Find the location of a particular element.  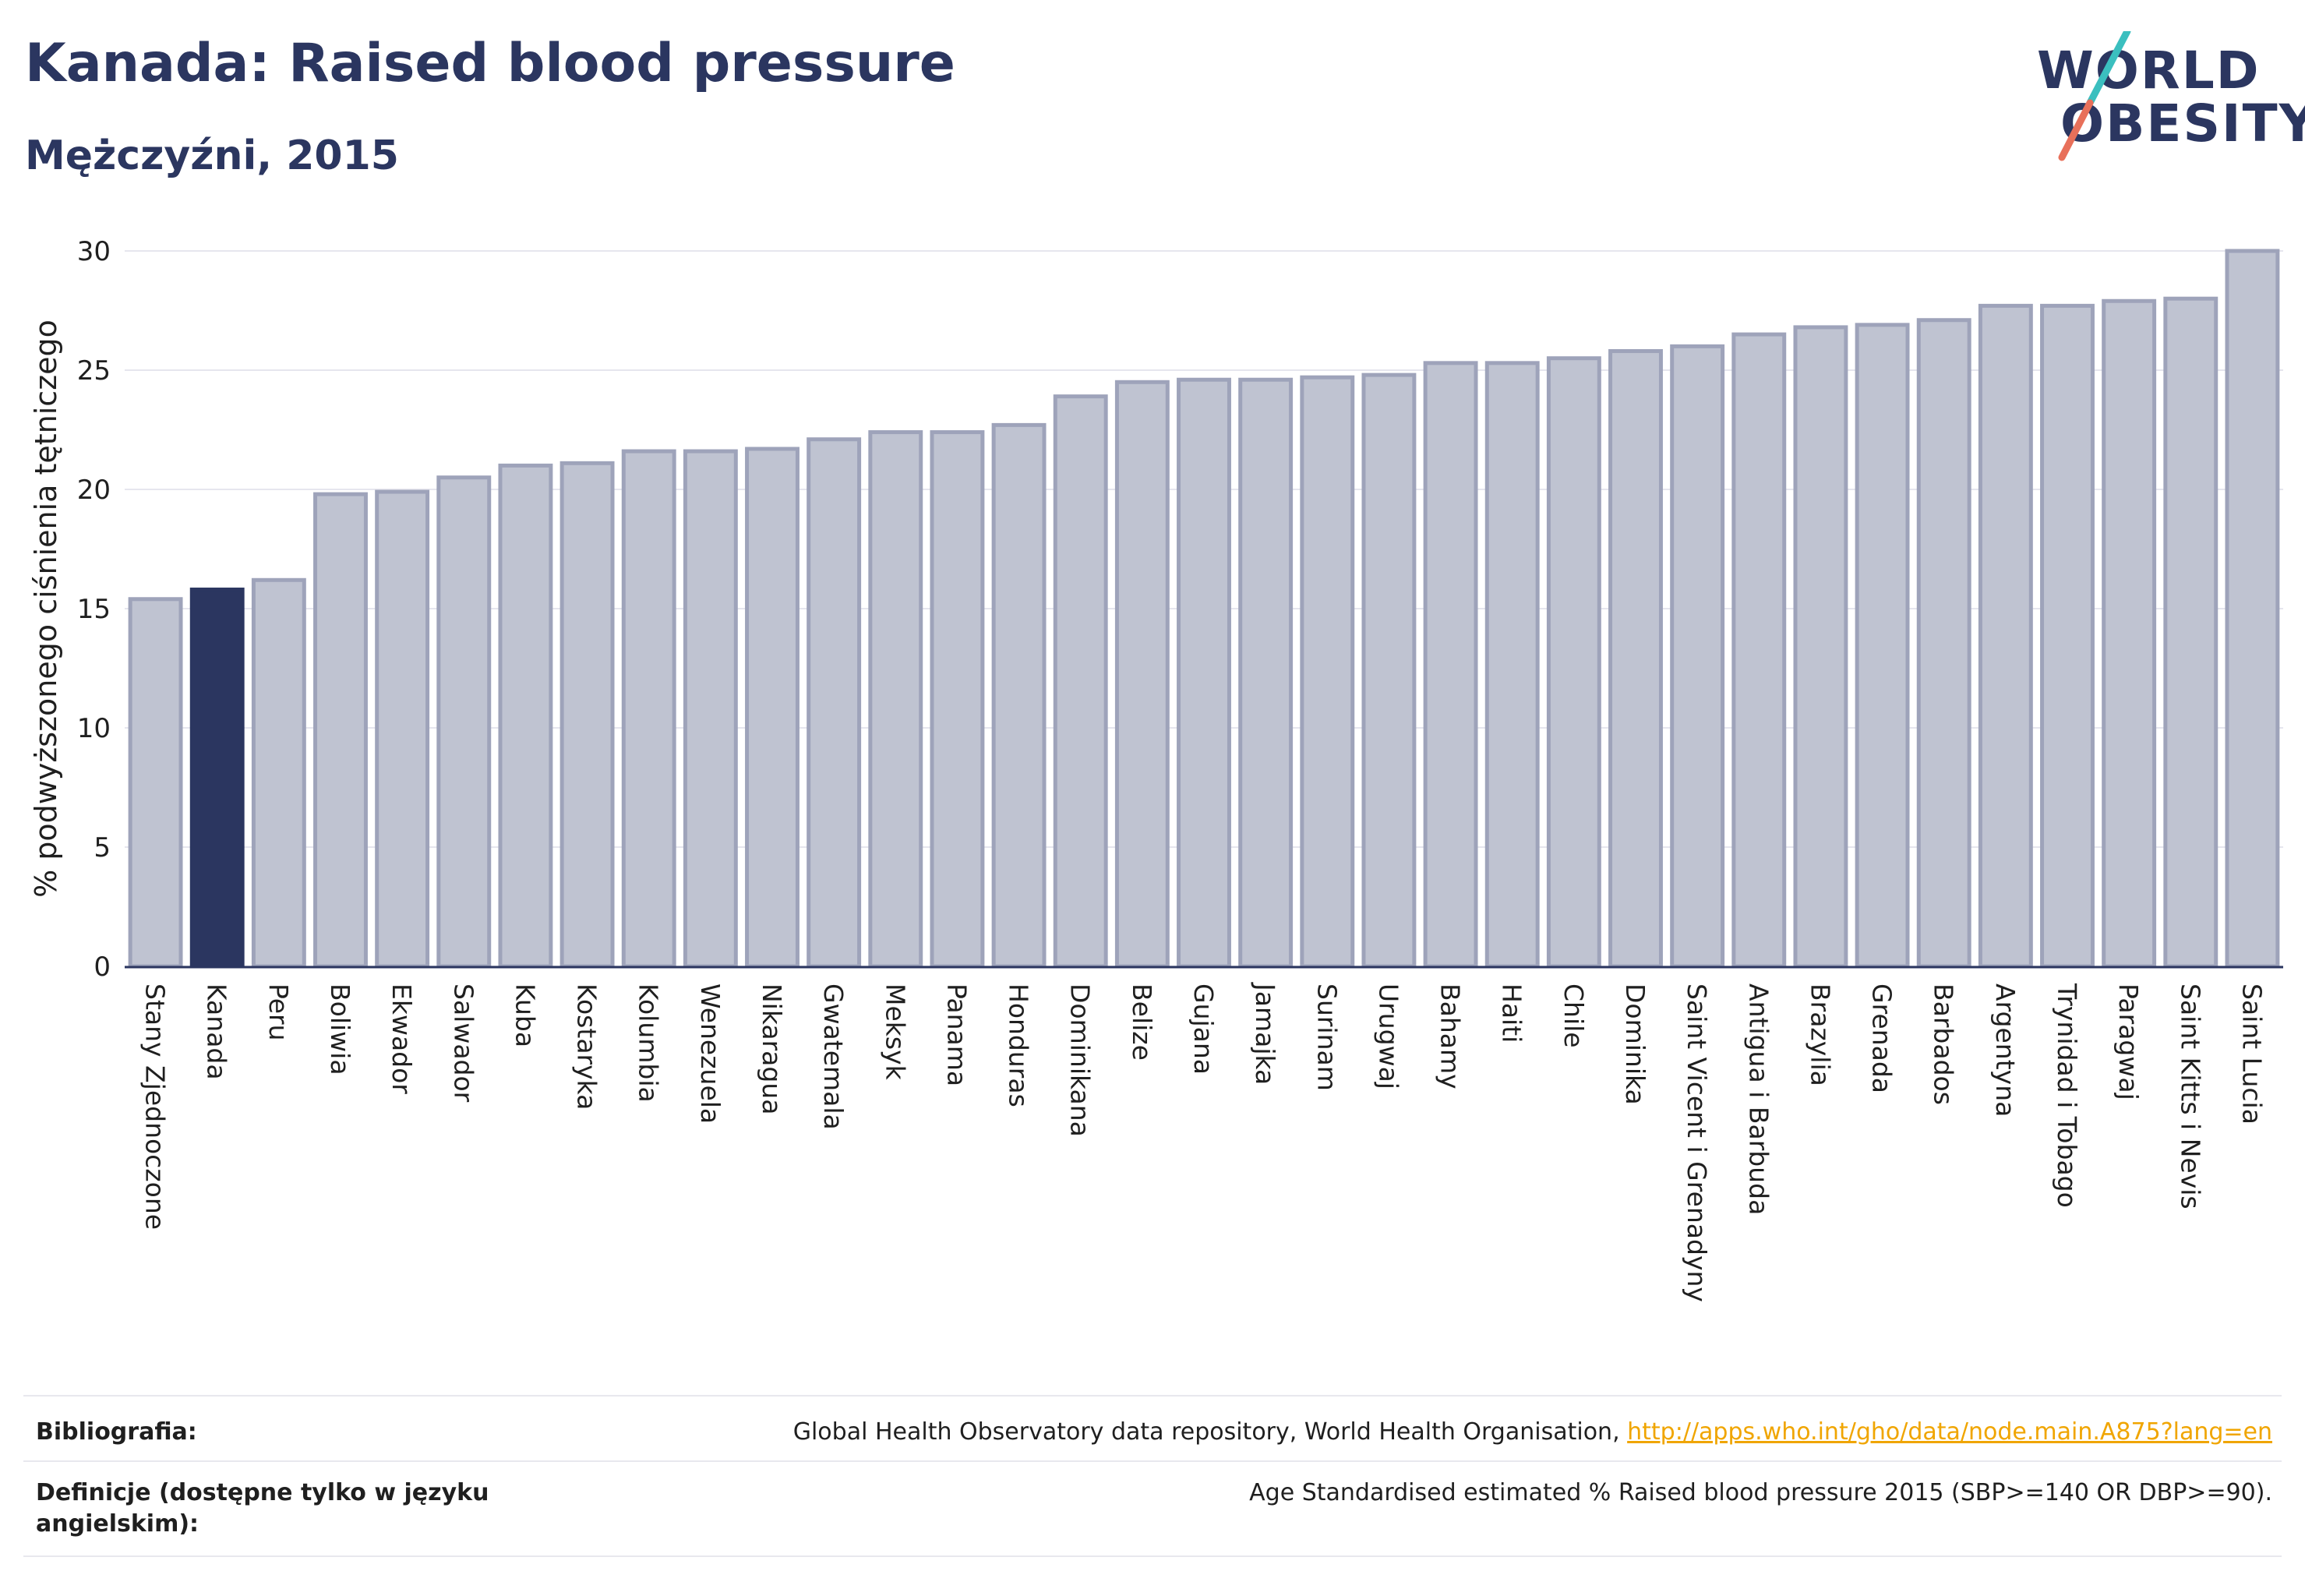

x-tick-label: Paragwaj is located at coordinates (2128, 1041).